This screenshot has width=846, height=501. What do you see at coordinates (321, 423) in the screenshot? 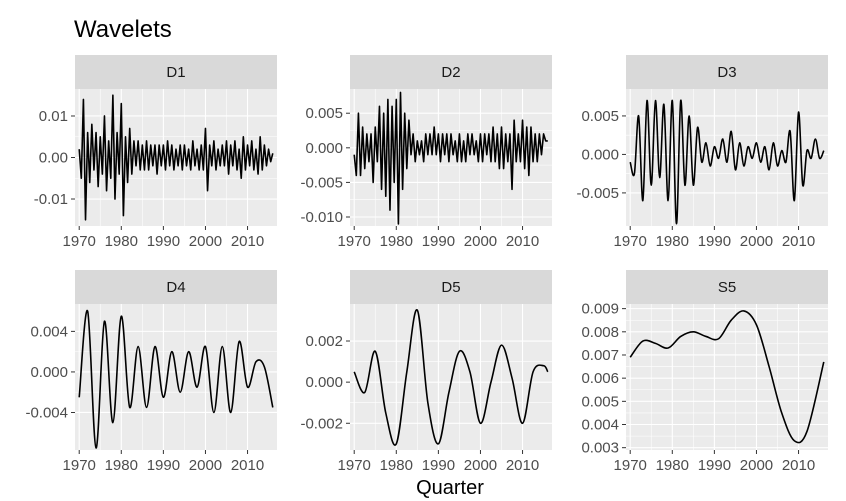
I see `y-tick-label: -0.002` at bounding box center [321, 423].